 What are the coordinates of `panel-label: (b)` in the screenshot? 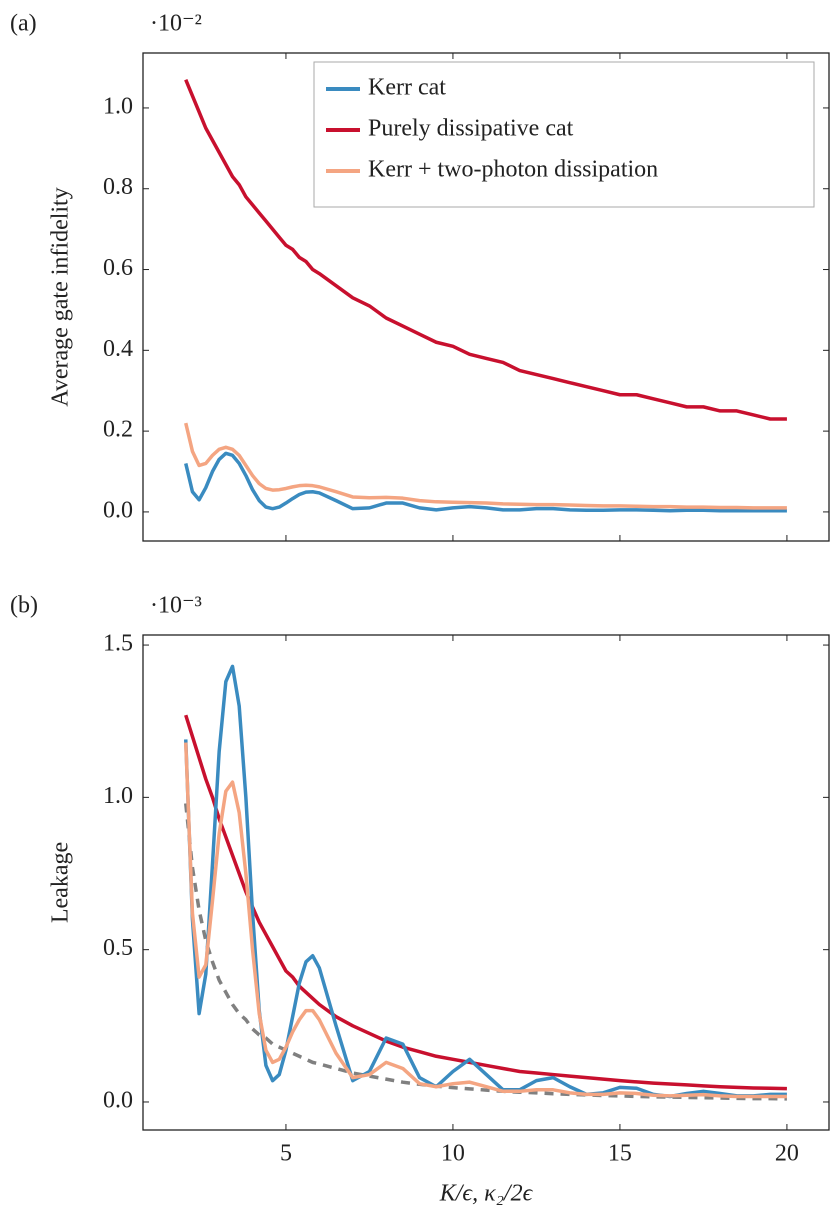 It's located at (24, 606).